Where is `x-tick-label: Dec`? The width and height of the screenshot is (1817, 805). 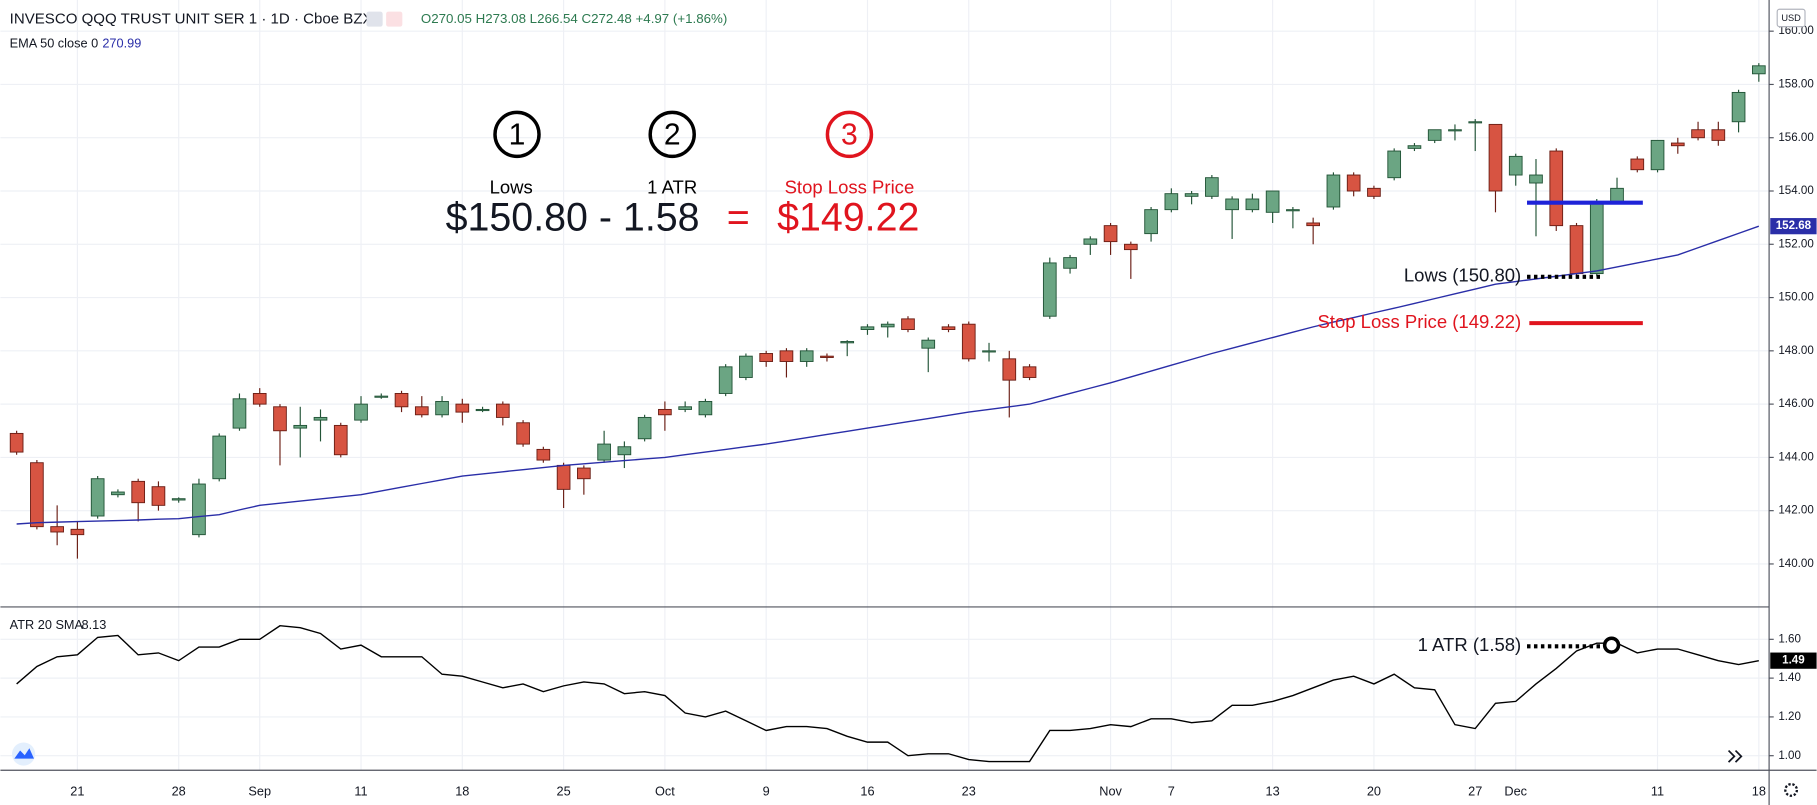 x-tick-label: Dec is located at coordinates (1515, 791).